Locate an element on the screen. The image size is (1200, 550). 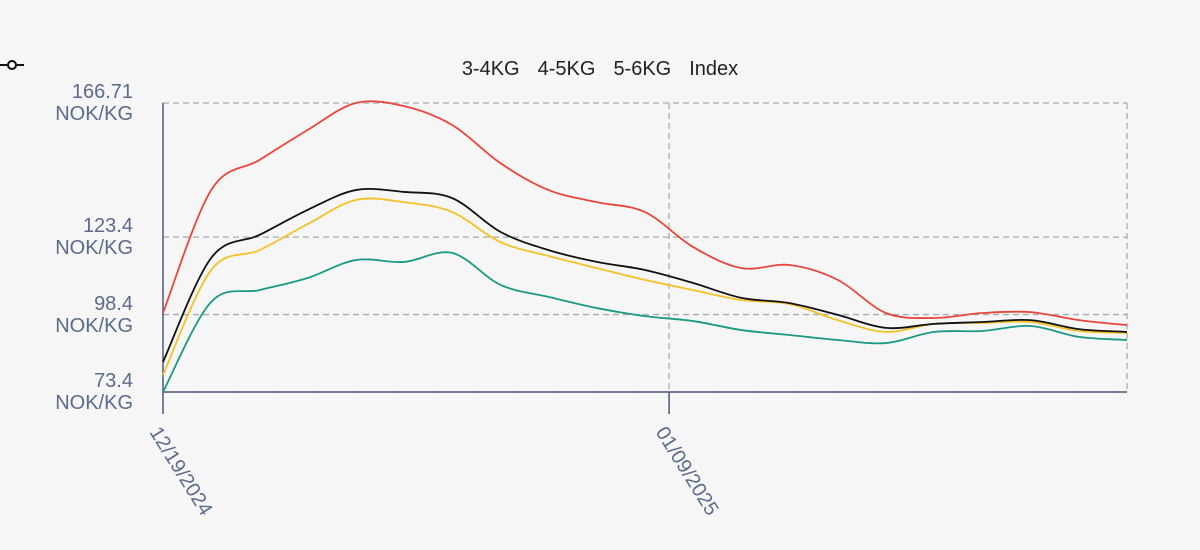
legend-dot is located at coordinates (12, 65).